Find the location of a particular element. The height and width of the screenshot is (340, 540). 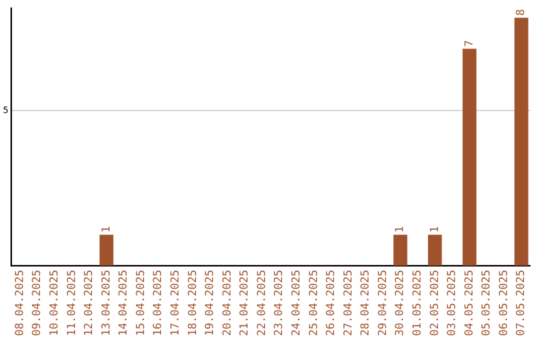

x-tick-label: 29.04.2025 is located at coordinates (382, 303).